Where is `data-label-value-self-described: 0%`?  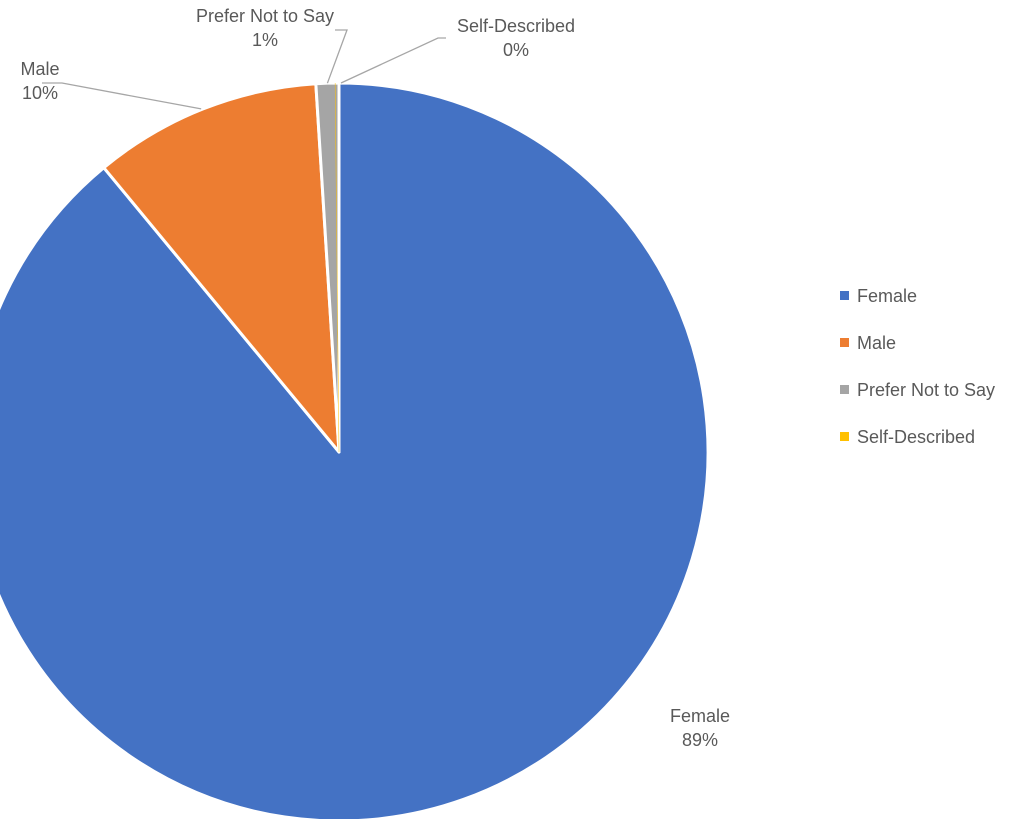 data-label-value-self-described: 0% is located at coordinates (516, 50).